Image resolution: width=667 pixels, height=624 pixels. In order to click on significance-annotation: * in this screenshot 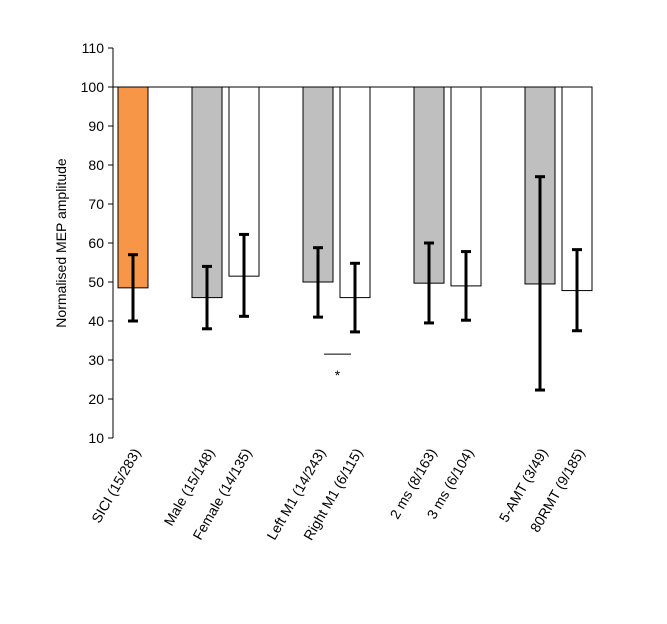, I will do `click(337, 368)`.